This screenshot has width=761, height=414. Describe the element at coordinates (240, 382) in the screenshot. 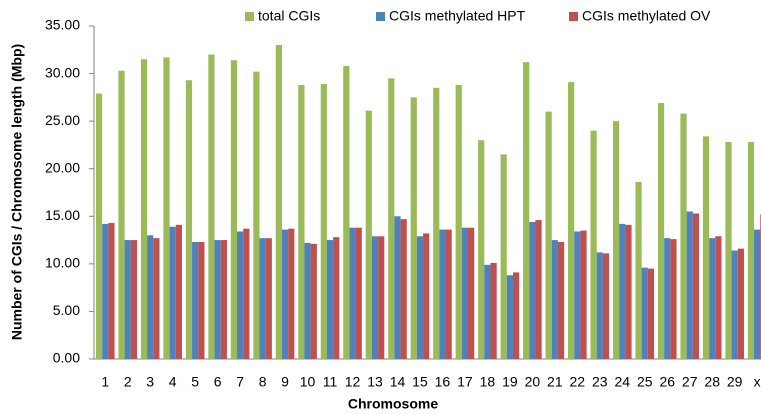

I see `x-tick-label: 7` at that location.